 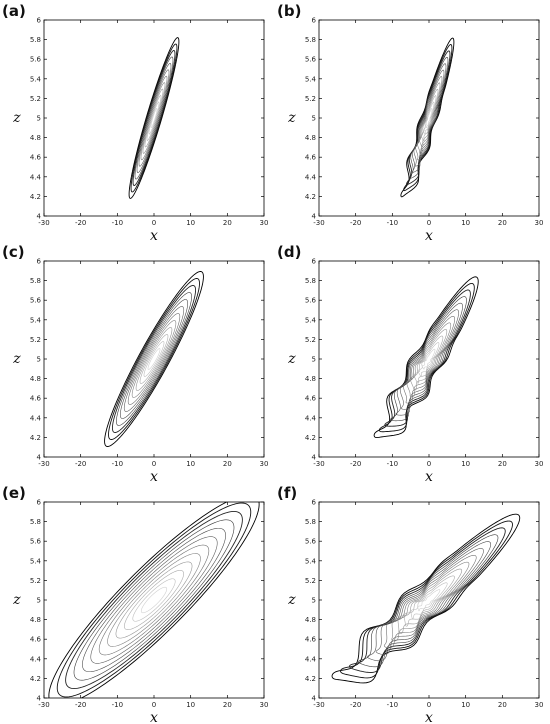 I want to click on x-tick-label: 20, so click(x=227, y=223).